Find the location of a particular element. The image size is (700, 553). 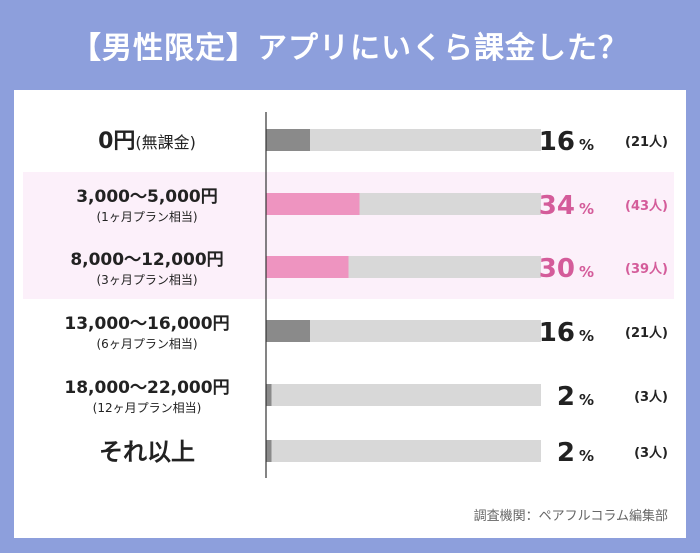

value-label: 34% is located at coordinates (566, 206).